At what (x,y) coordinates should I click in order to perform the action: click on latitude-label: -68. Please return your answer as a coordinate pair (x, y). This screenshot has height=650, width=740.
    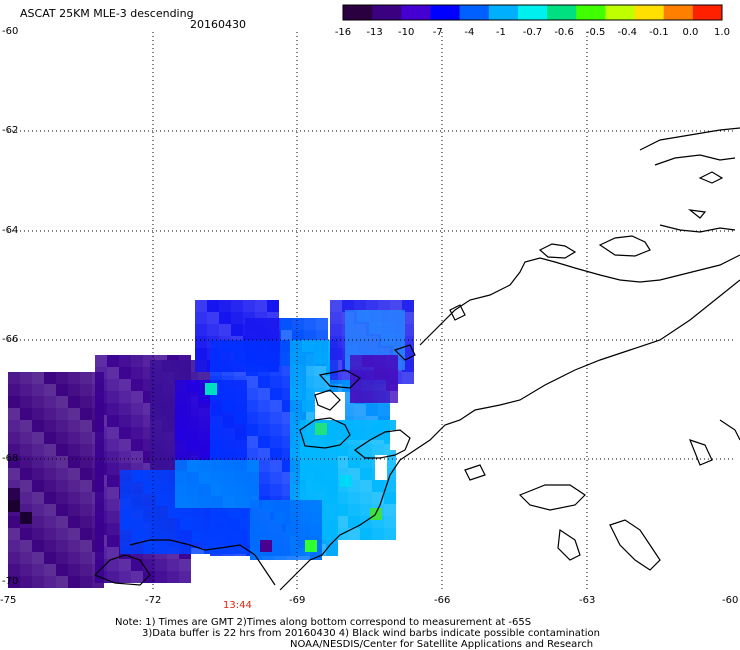
    Looking at the image, I should click on (10, 458).